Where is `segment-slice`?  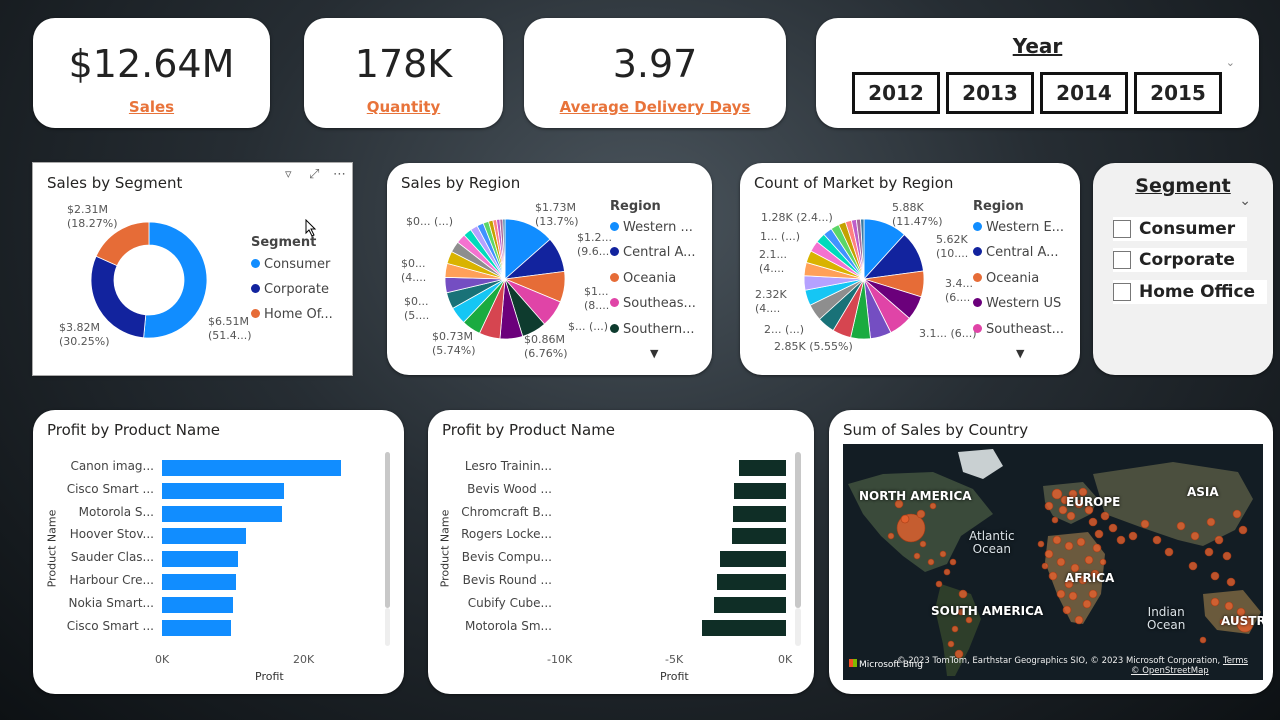 segment-slice is located at coordinates (122, 244).